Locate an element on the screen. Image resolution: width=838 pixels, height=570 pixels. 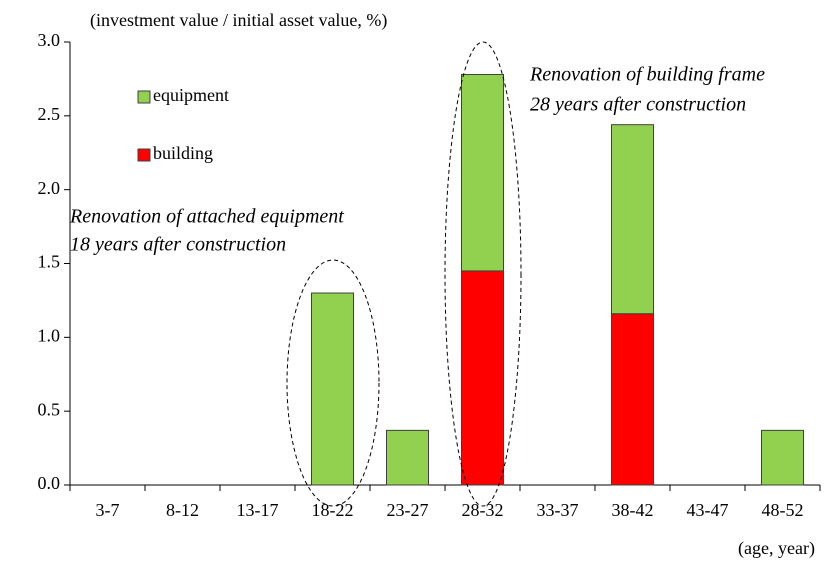
x-tick-label: 13-17 is located at coordinates (258, 510).